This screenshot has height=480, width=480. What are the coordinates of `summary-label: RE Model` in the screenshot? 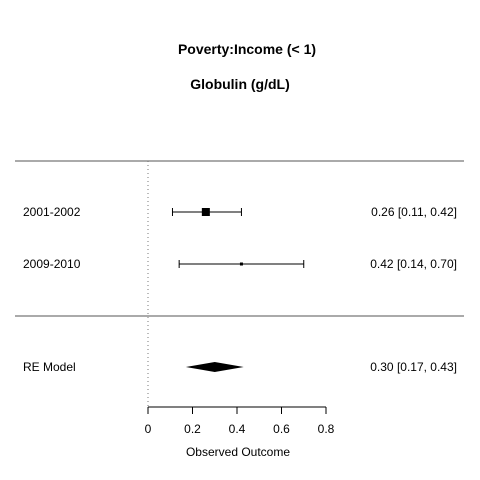 It's located at (49, 367).